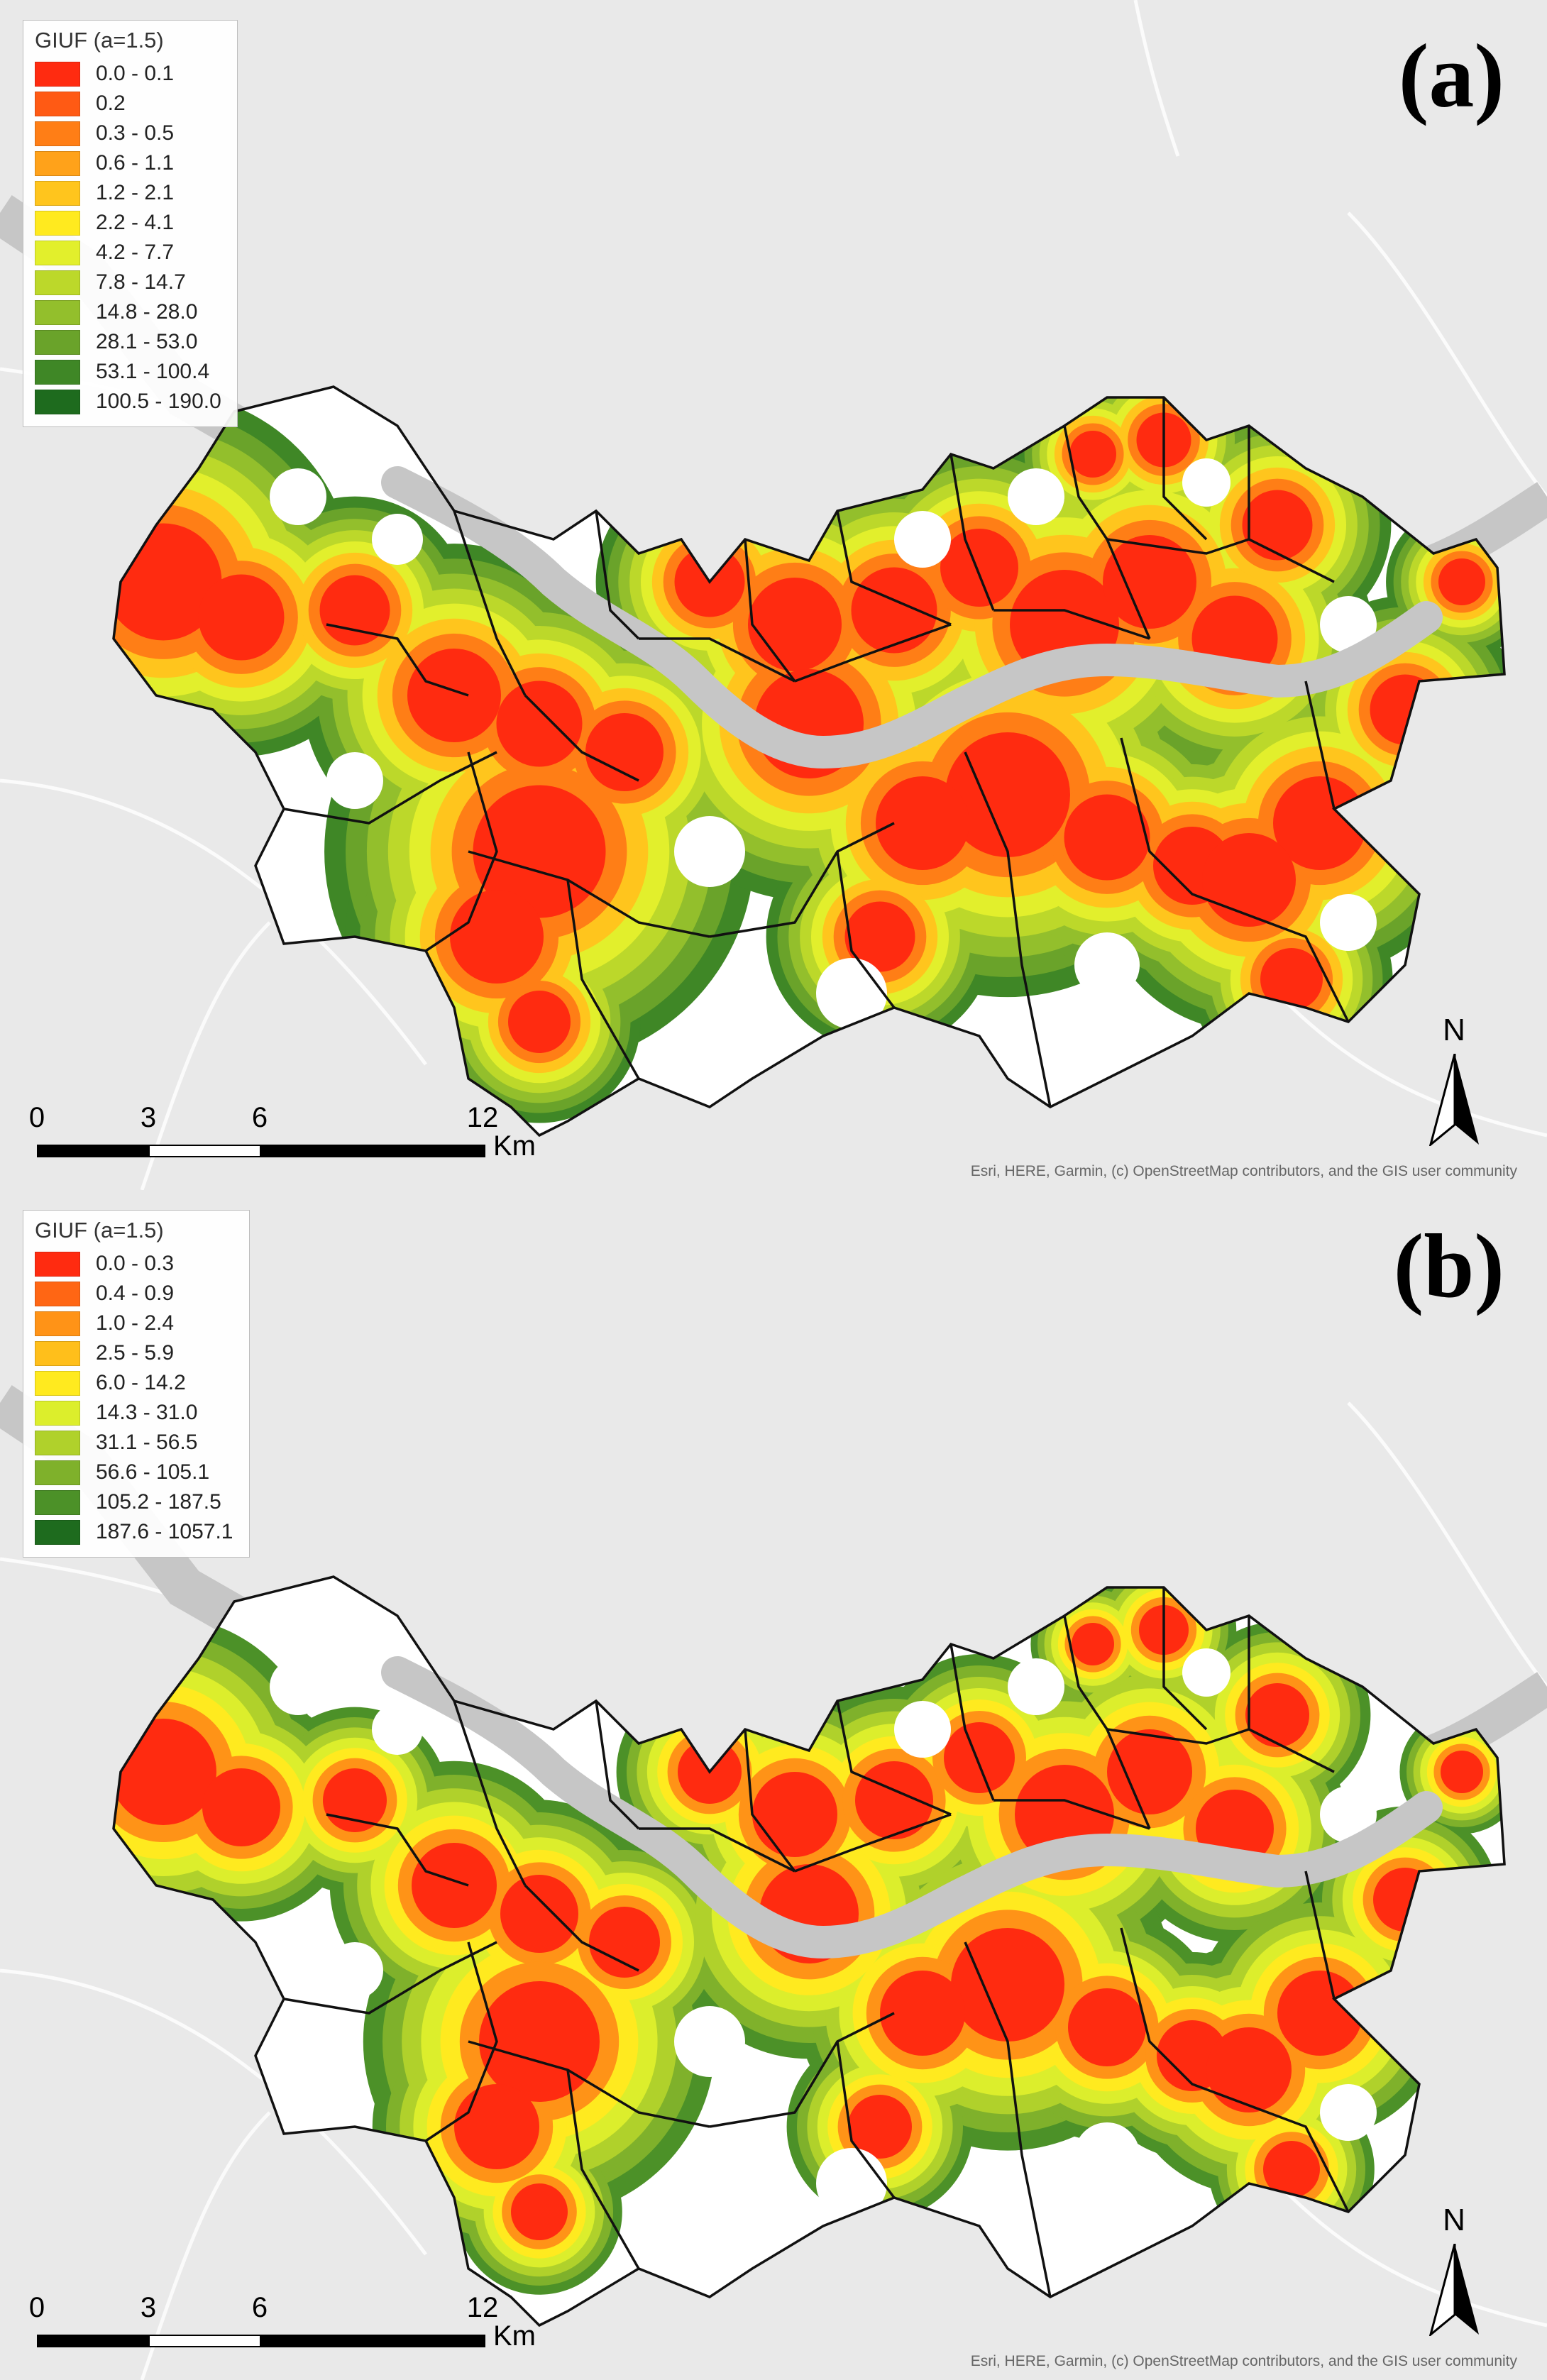  What do you see at coordinates (36, 1118) in the screenshot?
I see `scale-tick-label: 0` at bounding box center [36, 1118].